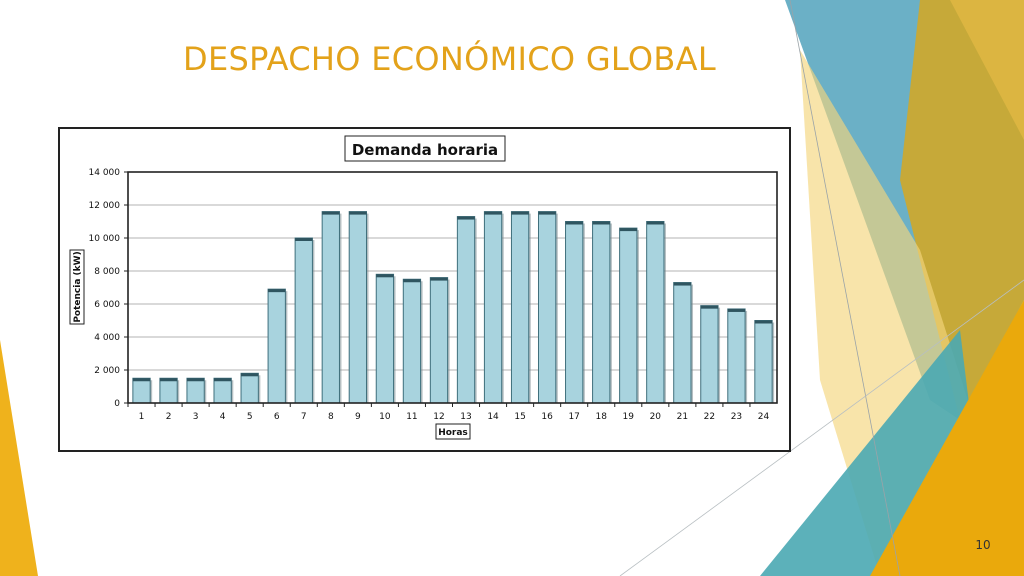 Image resolution: width=1024 pixels, height=576 pixels. Describe the element at coordinates (223, 417) in the screenshot. I see `x-tick-label: 4` at that location.